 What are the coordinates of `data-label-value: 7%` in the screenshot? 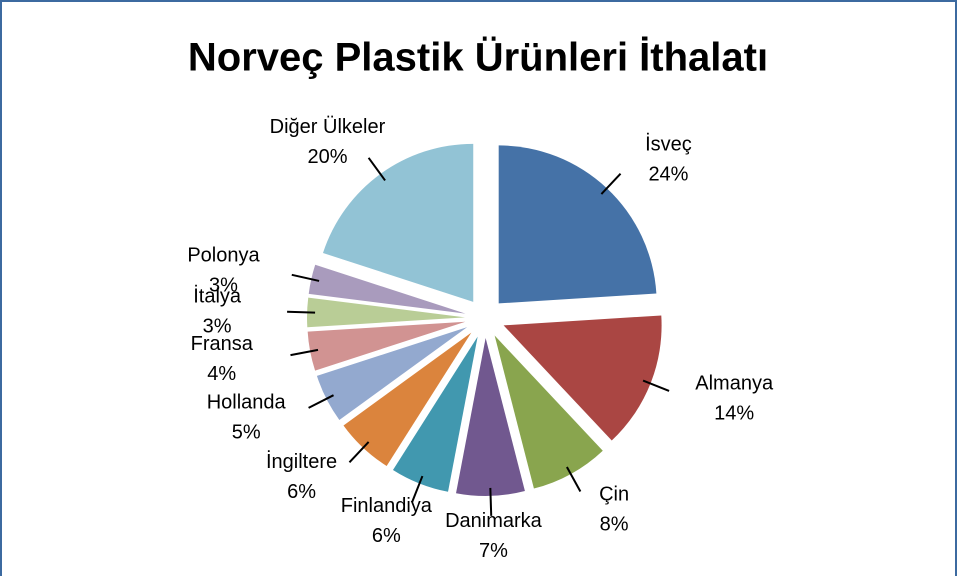 It's located at (493, 551).